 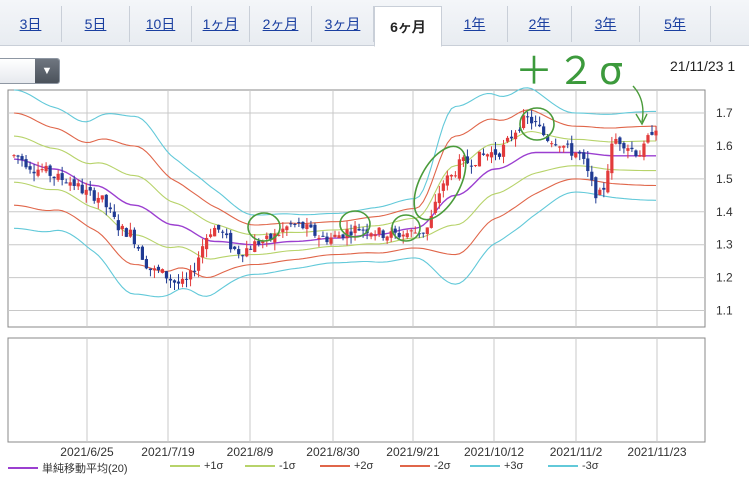 I want to click on x-tick-label: 2021/9/21, so click(x=413, y=452).